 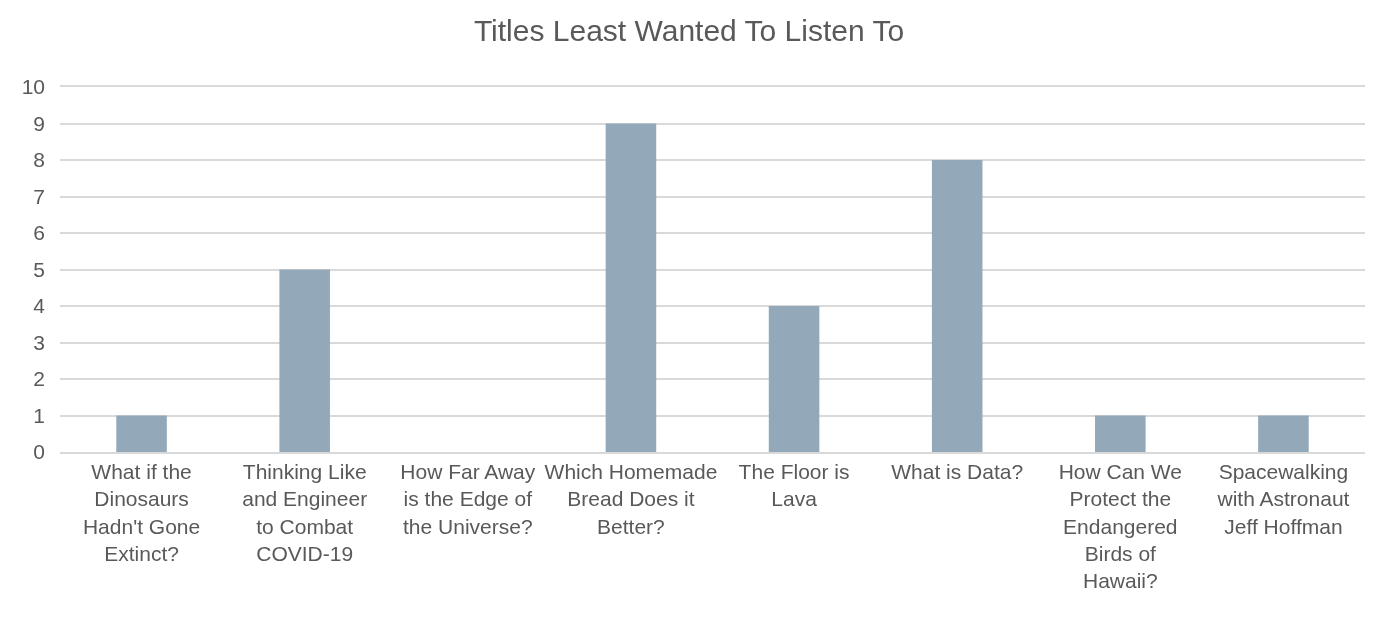 I want to click on y-tick-label: 2, so click(x=39, y=379).